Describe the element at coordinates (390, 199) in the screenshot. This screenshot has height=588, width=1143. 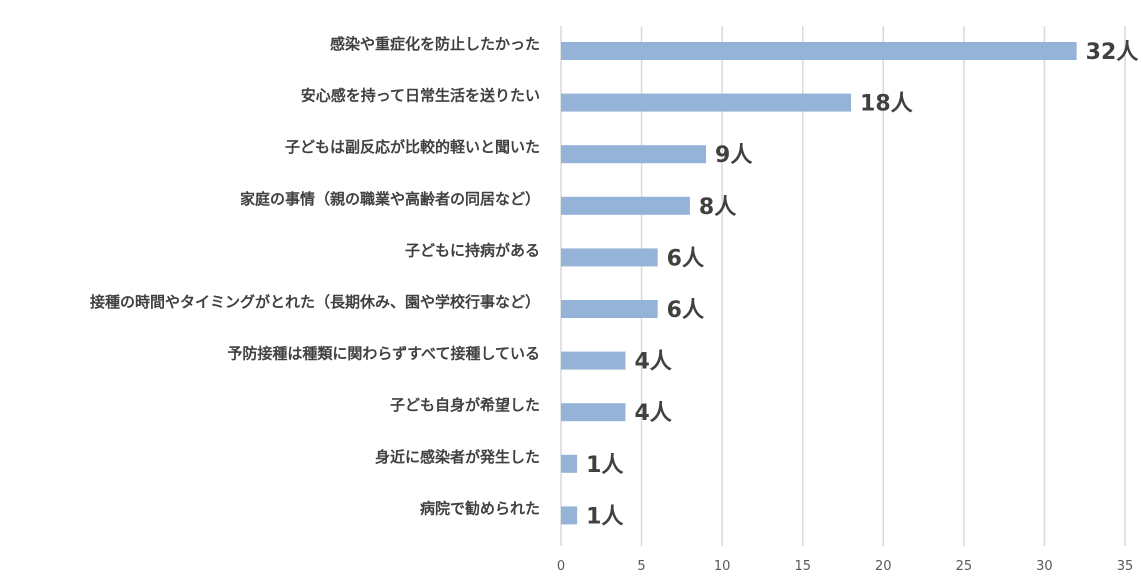
I see `category-label: 家庭の事情（親の職業や高齢者の同居など）` at that location.